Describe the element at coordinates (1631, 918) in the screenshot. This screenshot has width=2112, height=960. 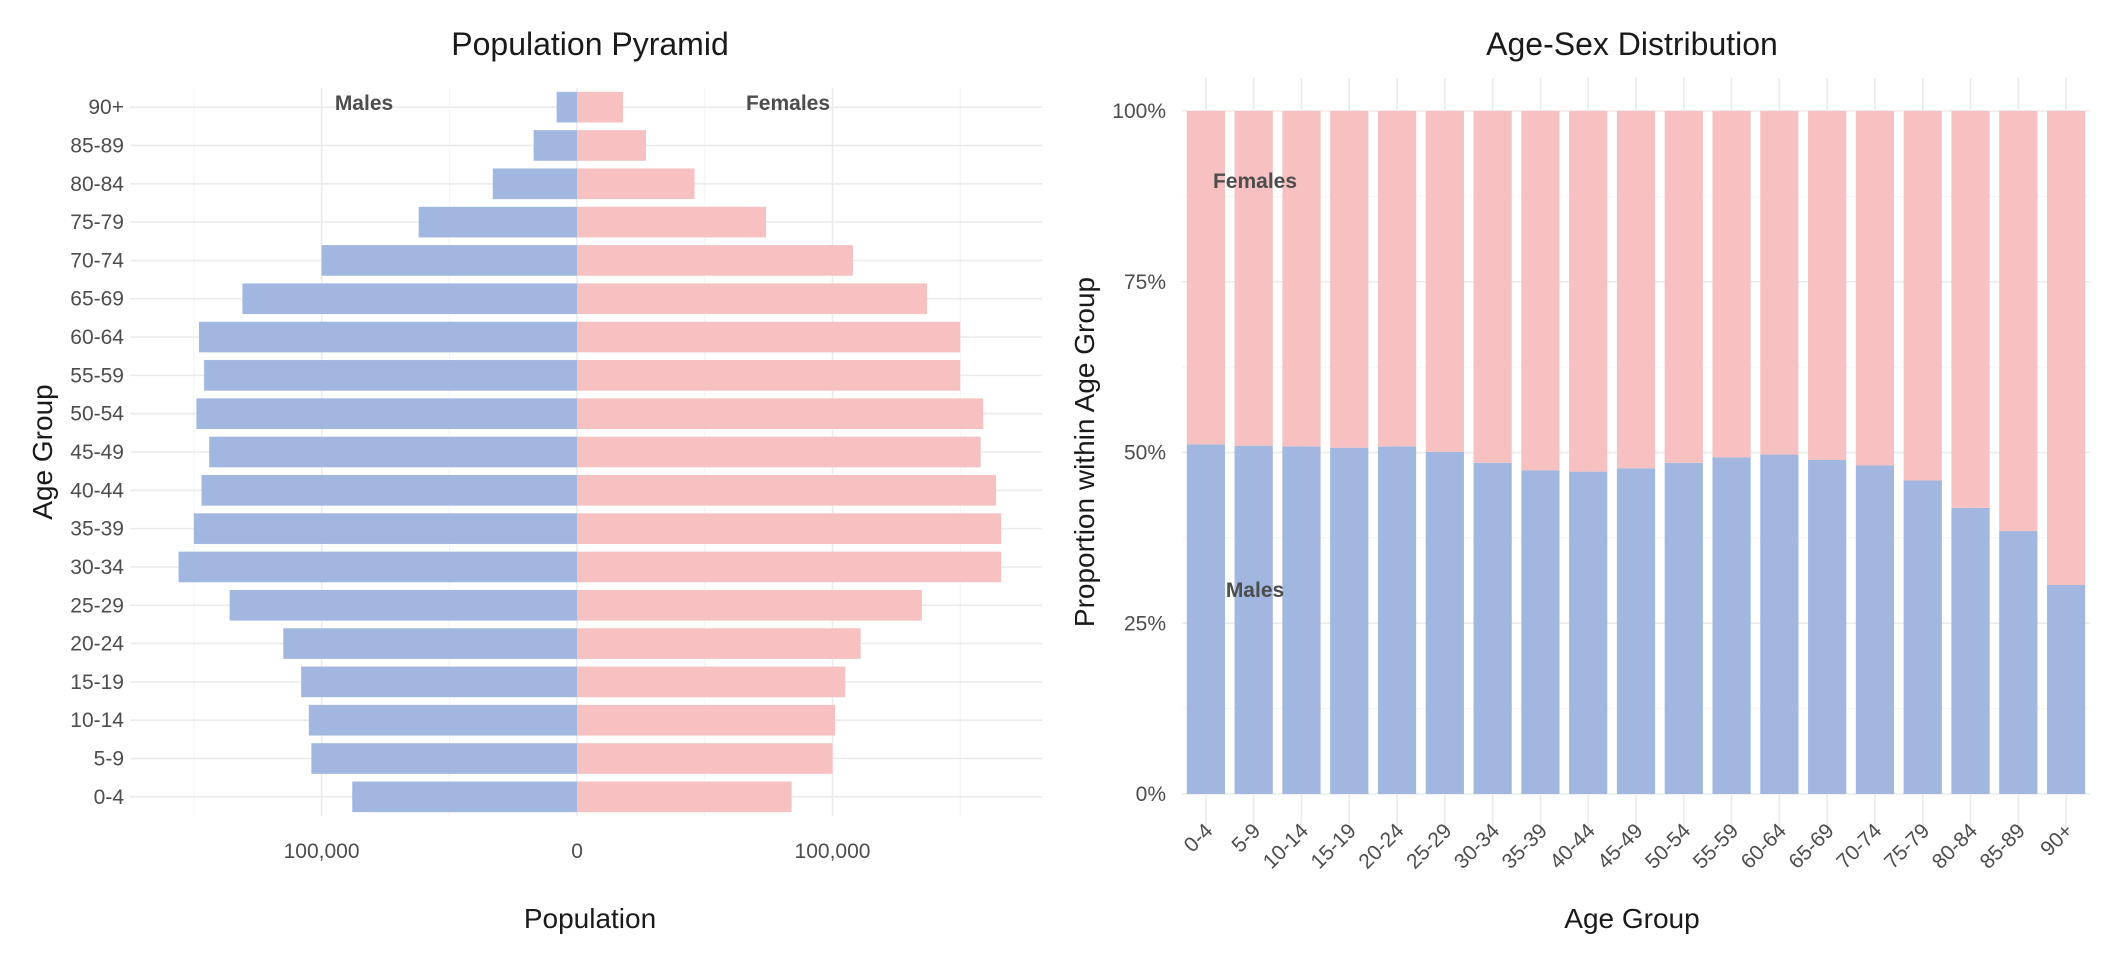
I see `distribution-x-axis-title: Age Group` at that location.